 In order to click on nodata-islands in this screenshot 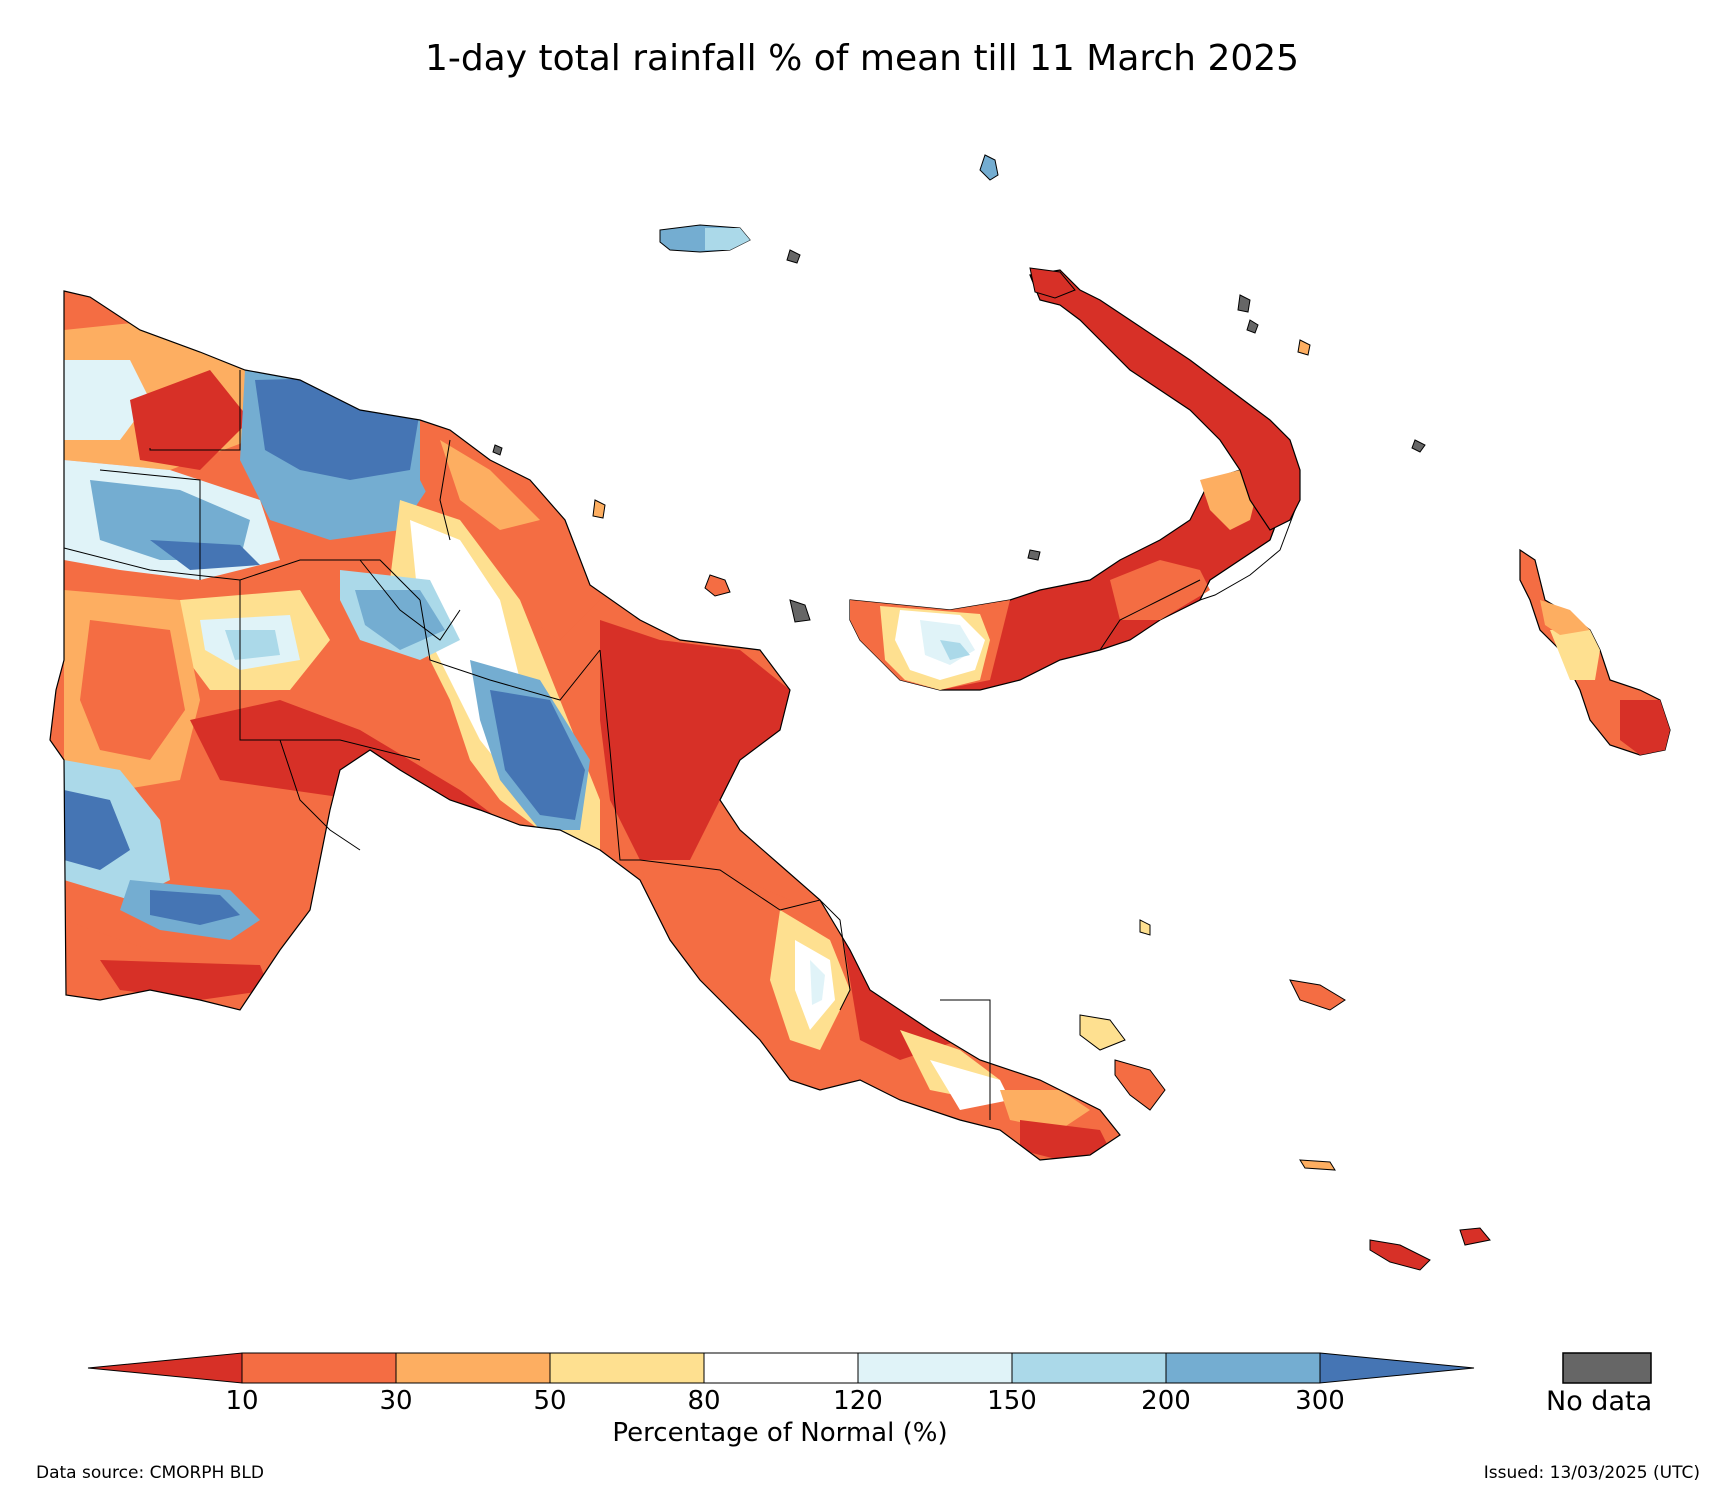, I will do `click(959, 436)`.